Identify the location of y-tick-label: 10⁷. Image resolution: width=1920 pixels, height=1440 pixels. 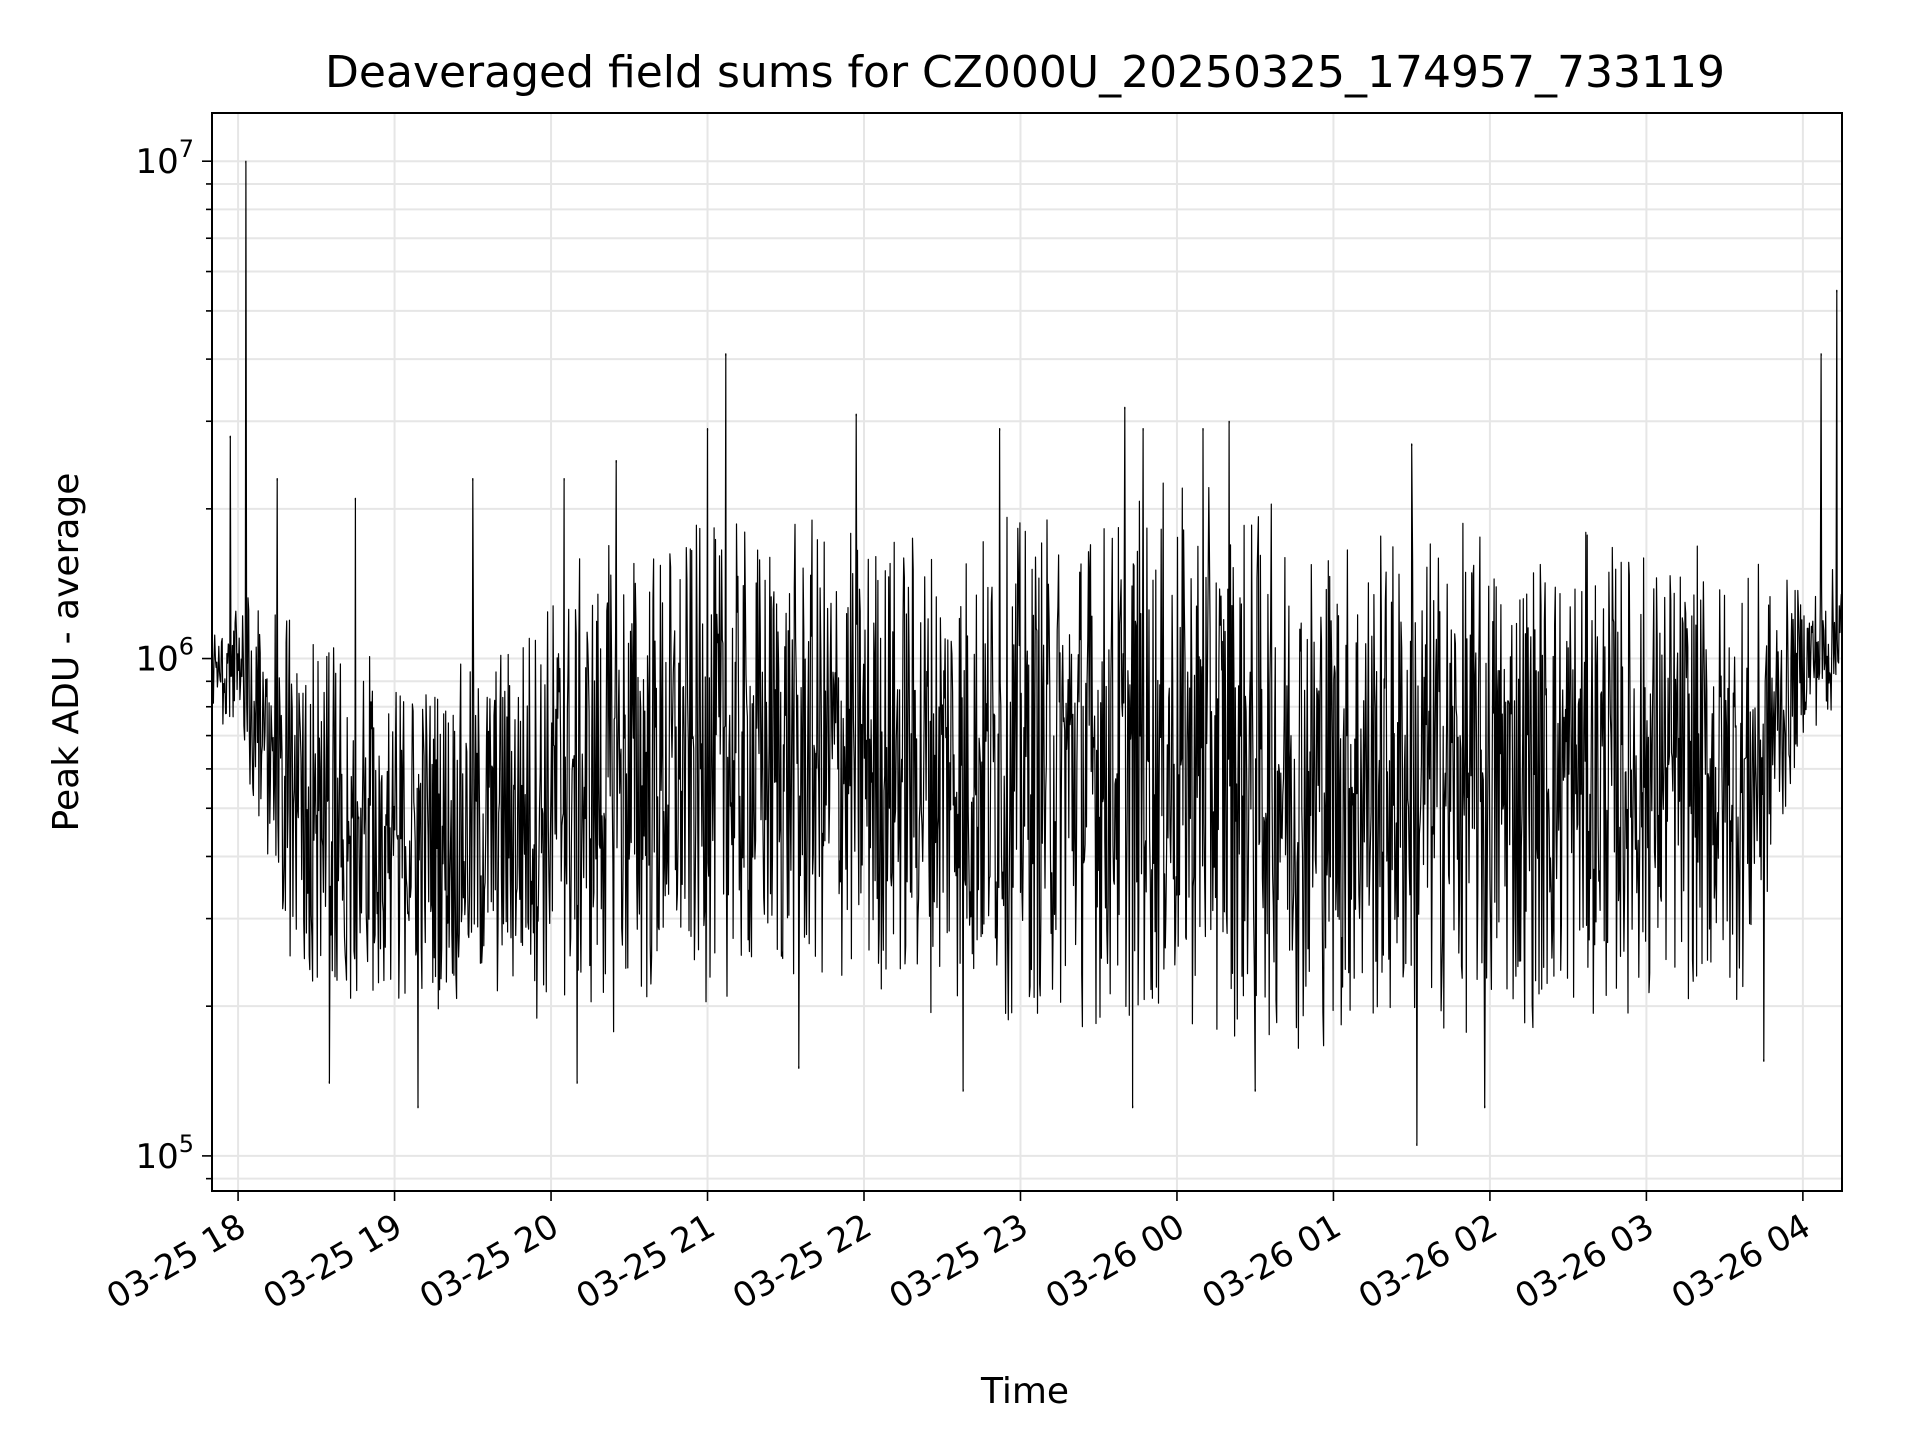
(164, 158).